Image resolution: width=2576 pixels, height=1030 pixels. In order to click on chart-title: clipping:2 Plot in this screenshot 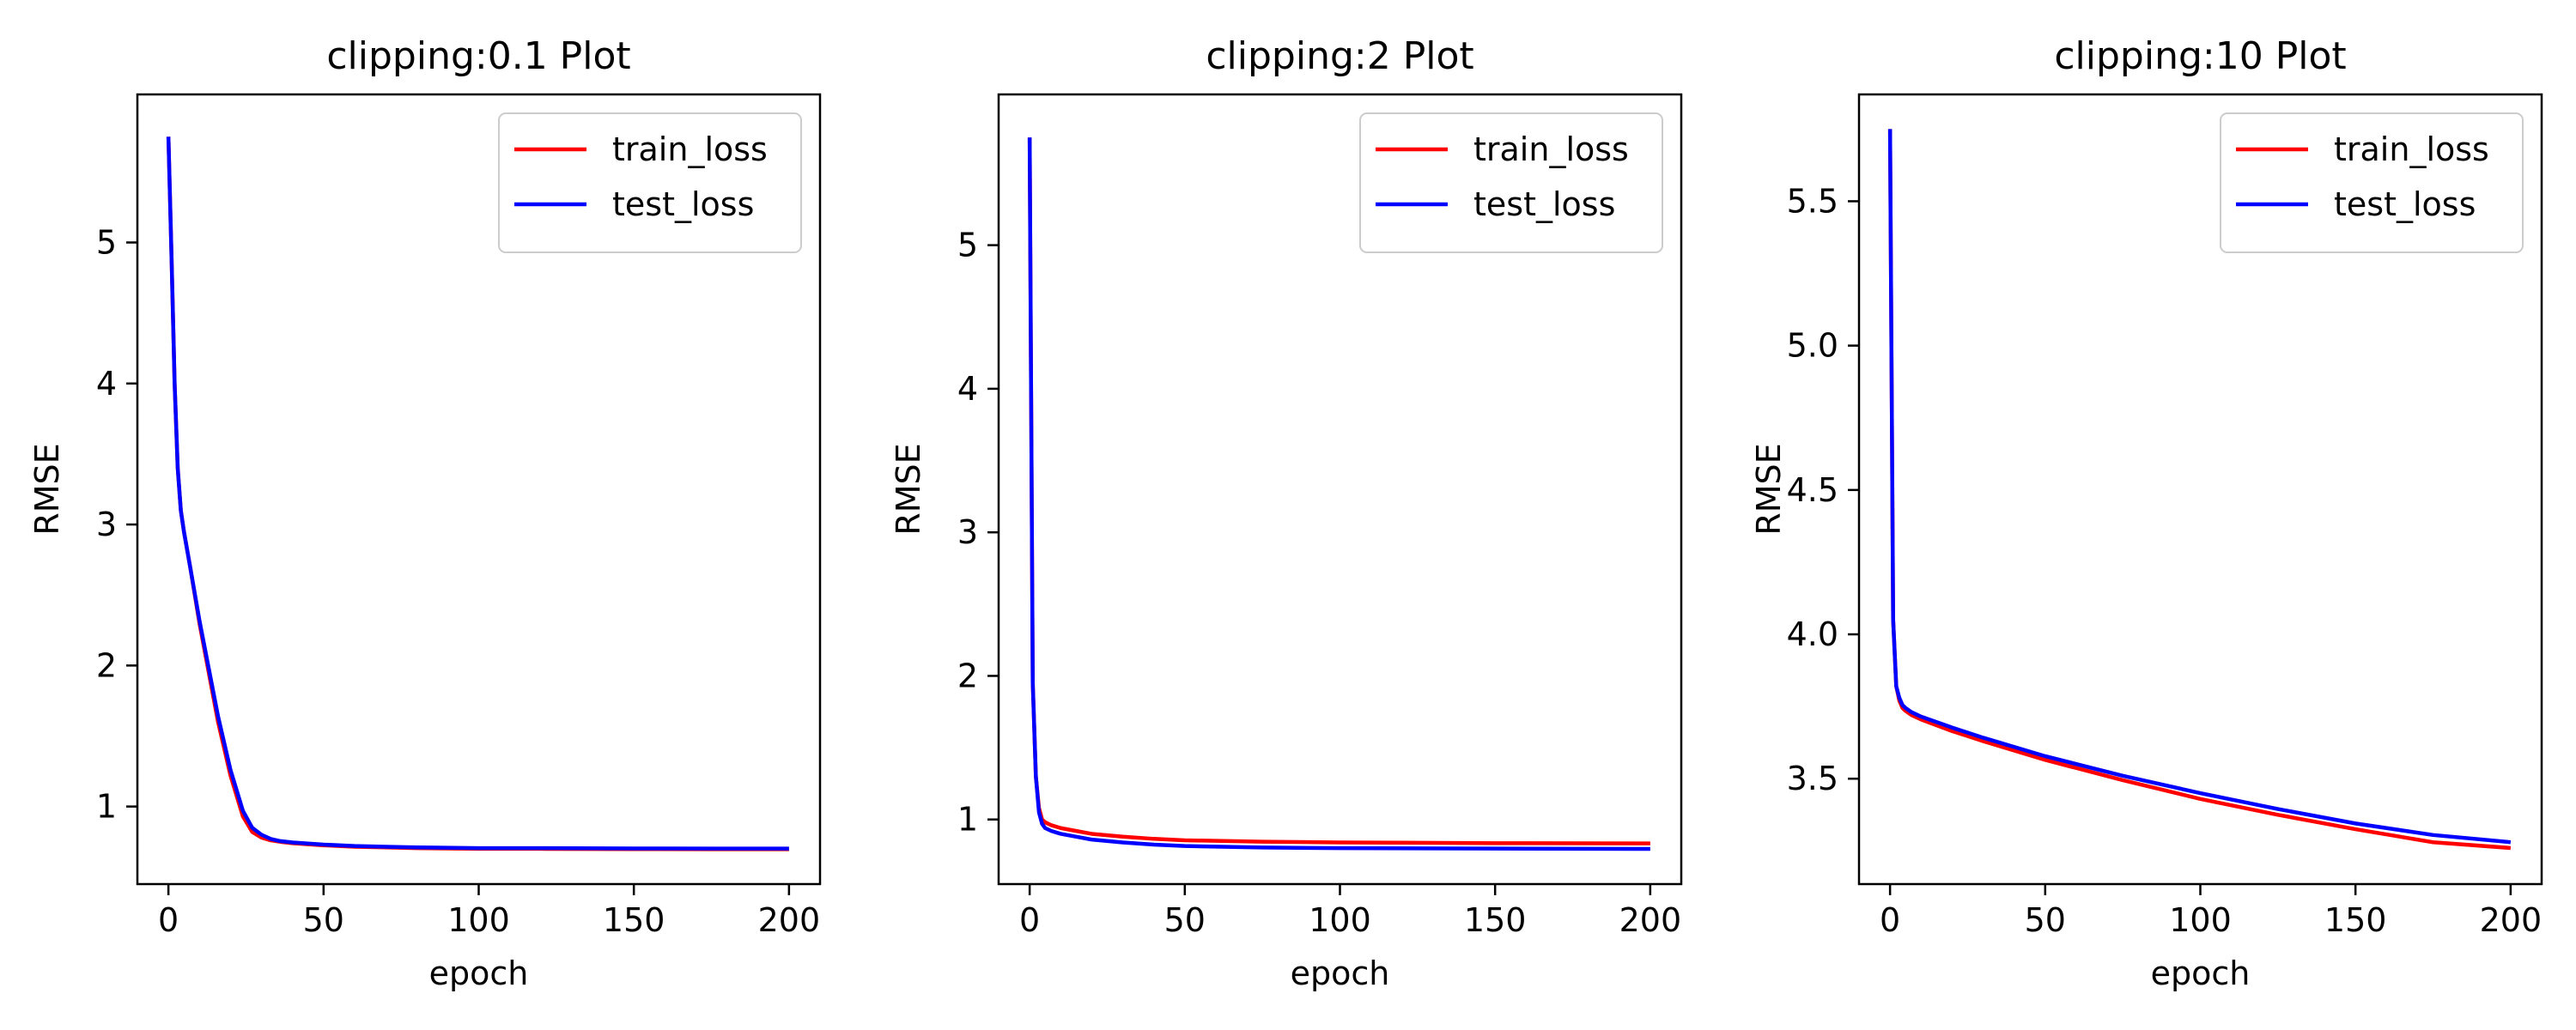, I will do `click(1339, 56)`.